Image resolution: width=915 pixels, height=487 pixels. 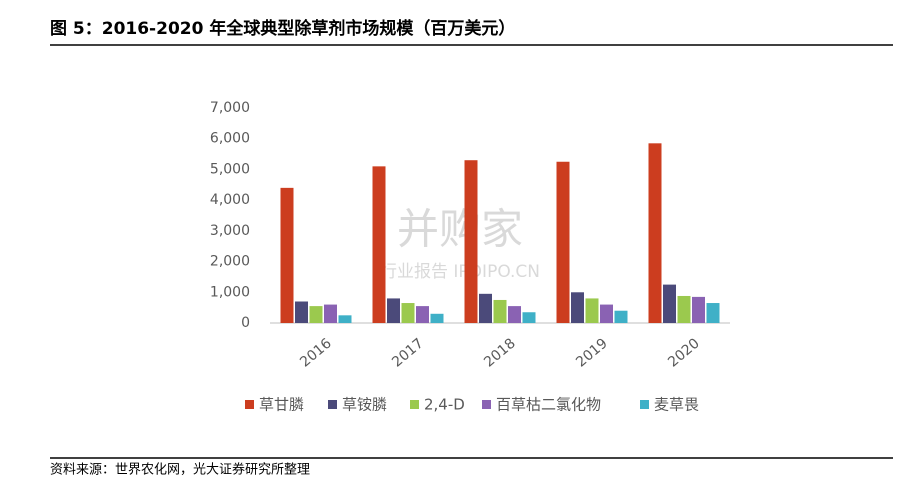 What do you see at coordinates (230, 200) in the screenshot?
I see `y-tick-label: 4,000` at bounding box center [230, 200].